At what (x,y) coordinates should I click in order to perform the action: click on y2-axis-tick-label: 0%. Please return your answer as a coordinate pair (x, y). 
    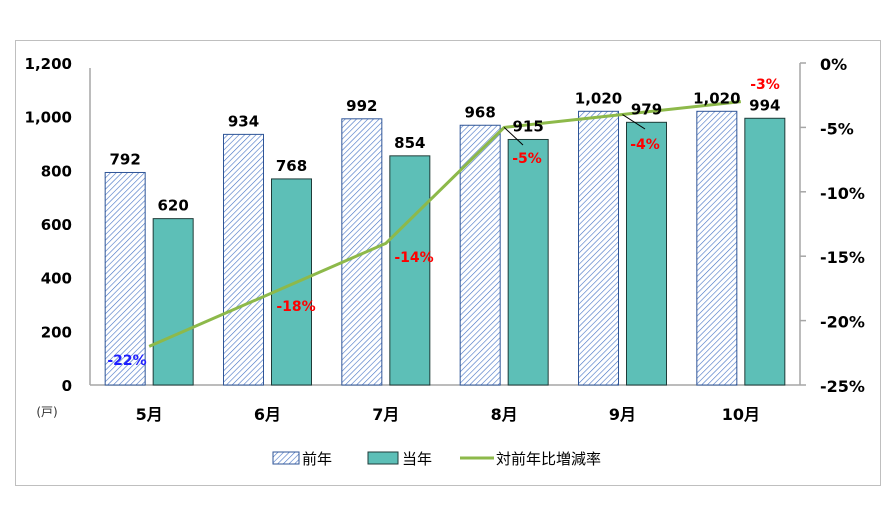
    Looking at the image, I should click on (833, 64).